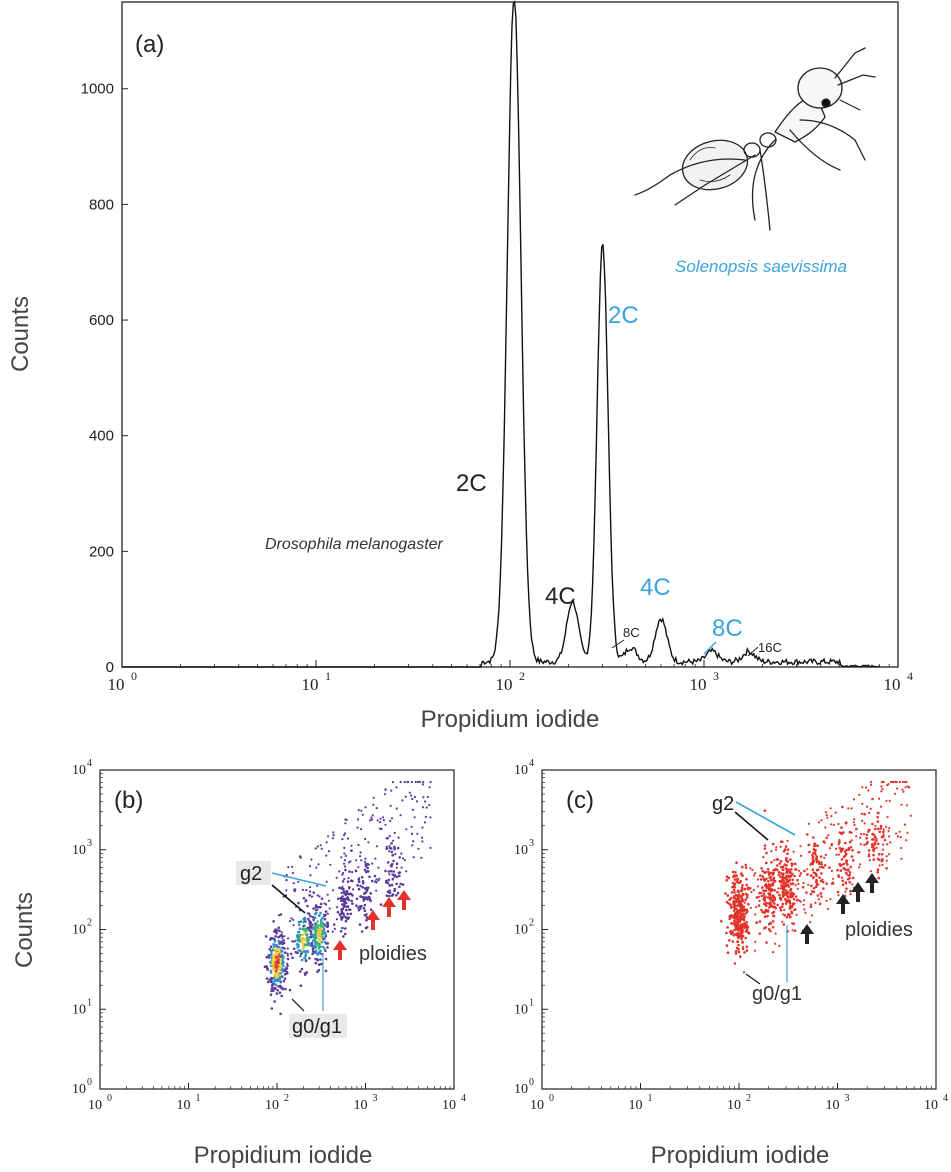 This screenshot has width=951, height=1172. What do you see at coordinates (89, 763) in the screenshot?
I see `y-tick-exponent: 4` at bounding box center [89, 763].